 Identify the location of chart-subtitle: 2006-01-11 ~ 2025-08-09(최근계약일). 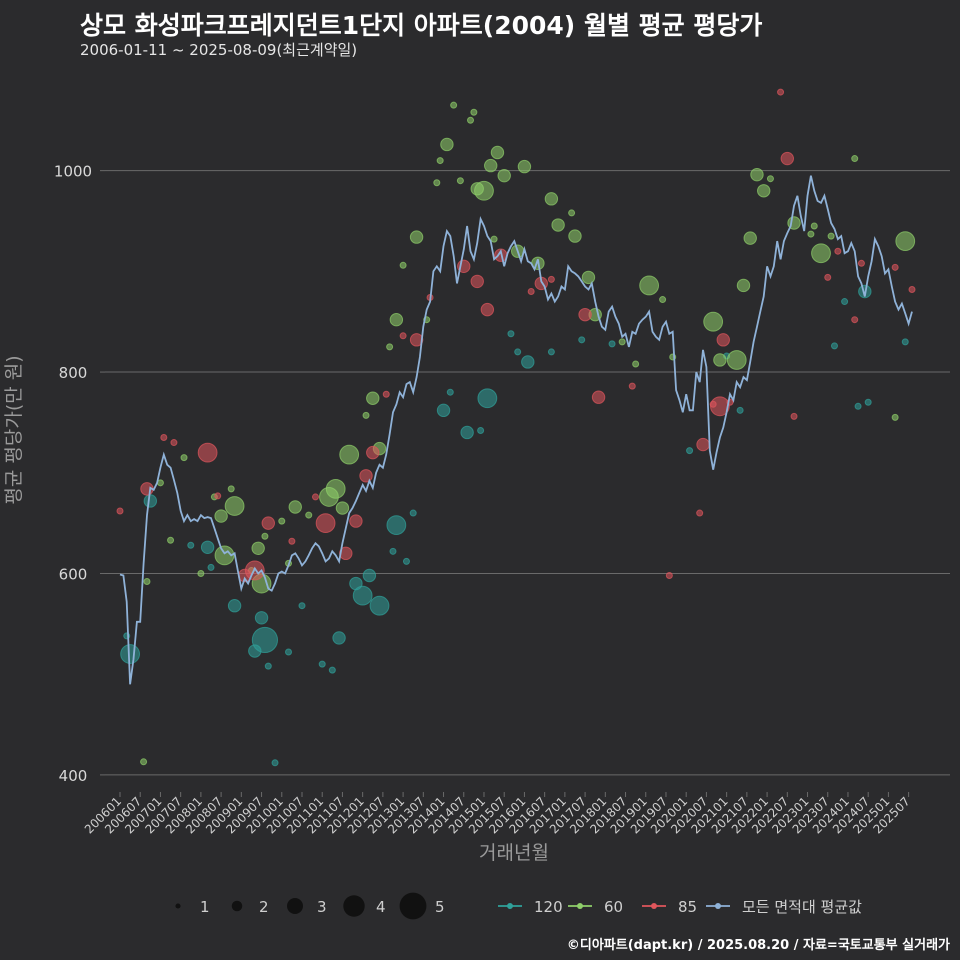
(219, 50).